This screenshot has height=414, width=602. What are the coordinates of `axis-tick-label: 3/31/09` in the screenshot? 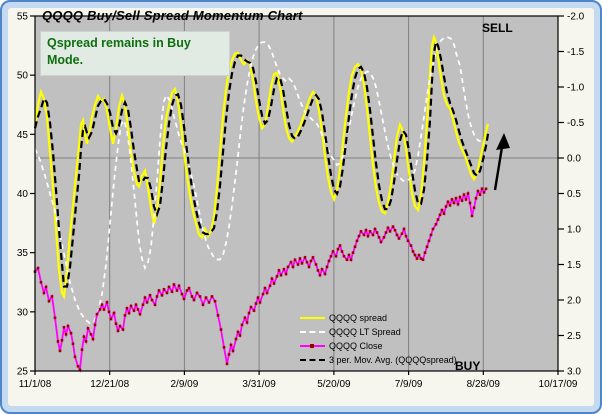 It's located at (259, 384).